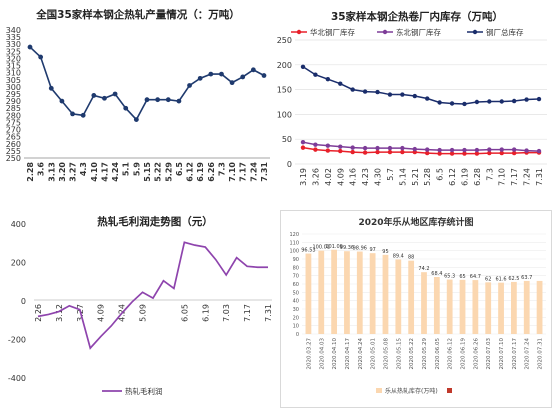 The width and height of the screenshot is (554, 410). I want to click on x-tick-label: 7.03, so click(226, 313).